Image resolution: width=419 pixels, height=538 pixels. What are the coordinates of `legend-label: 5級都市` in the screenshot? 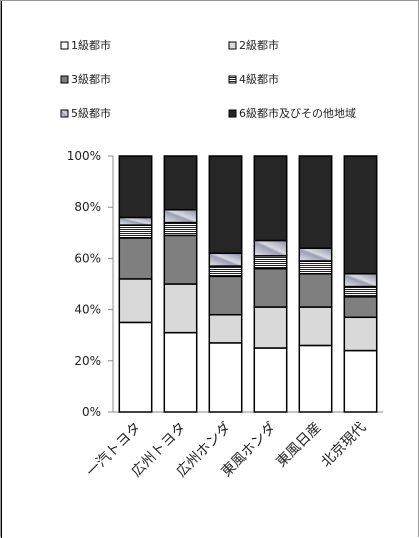 It's located at (91, 113).